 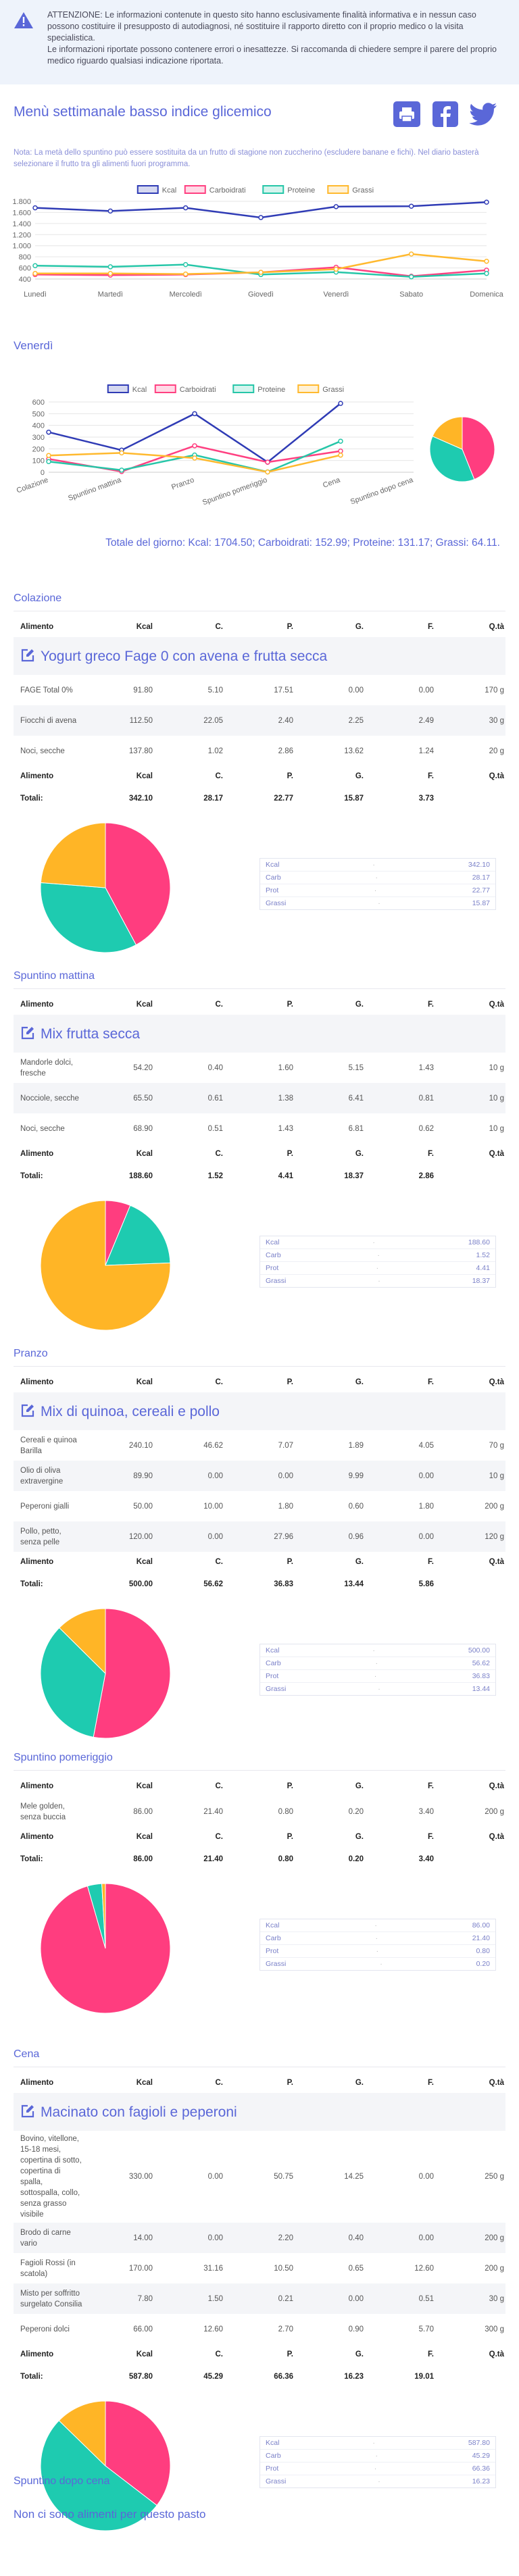 What do you see at coordinates (27, 655) in the screenshot?
I see `edit-icon` at bounding box center [27, 655].